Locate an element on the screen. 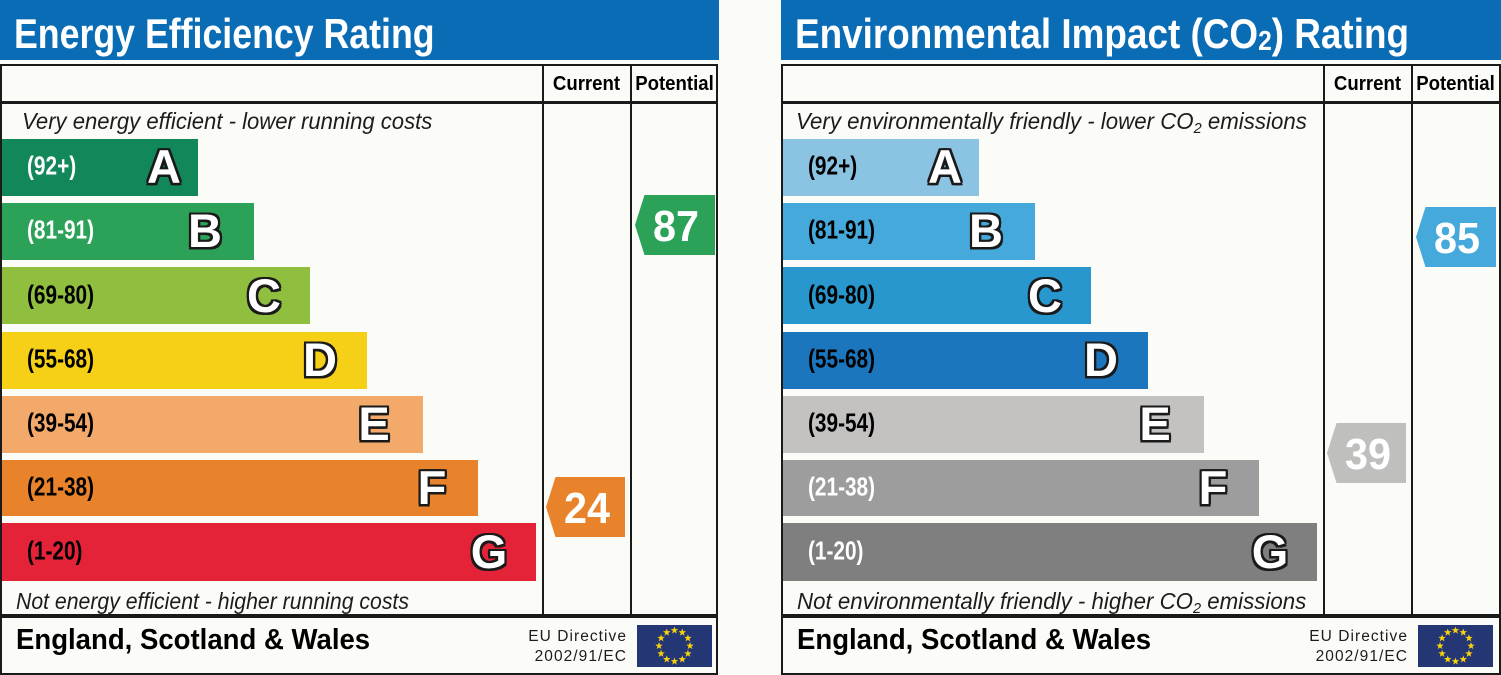  svg-text: 24 is located at coordinates (587, 508).